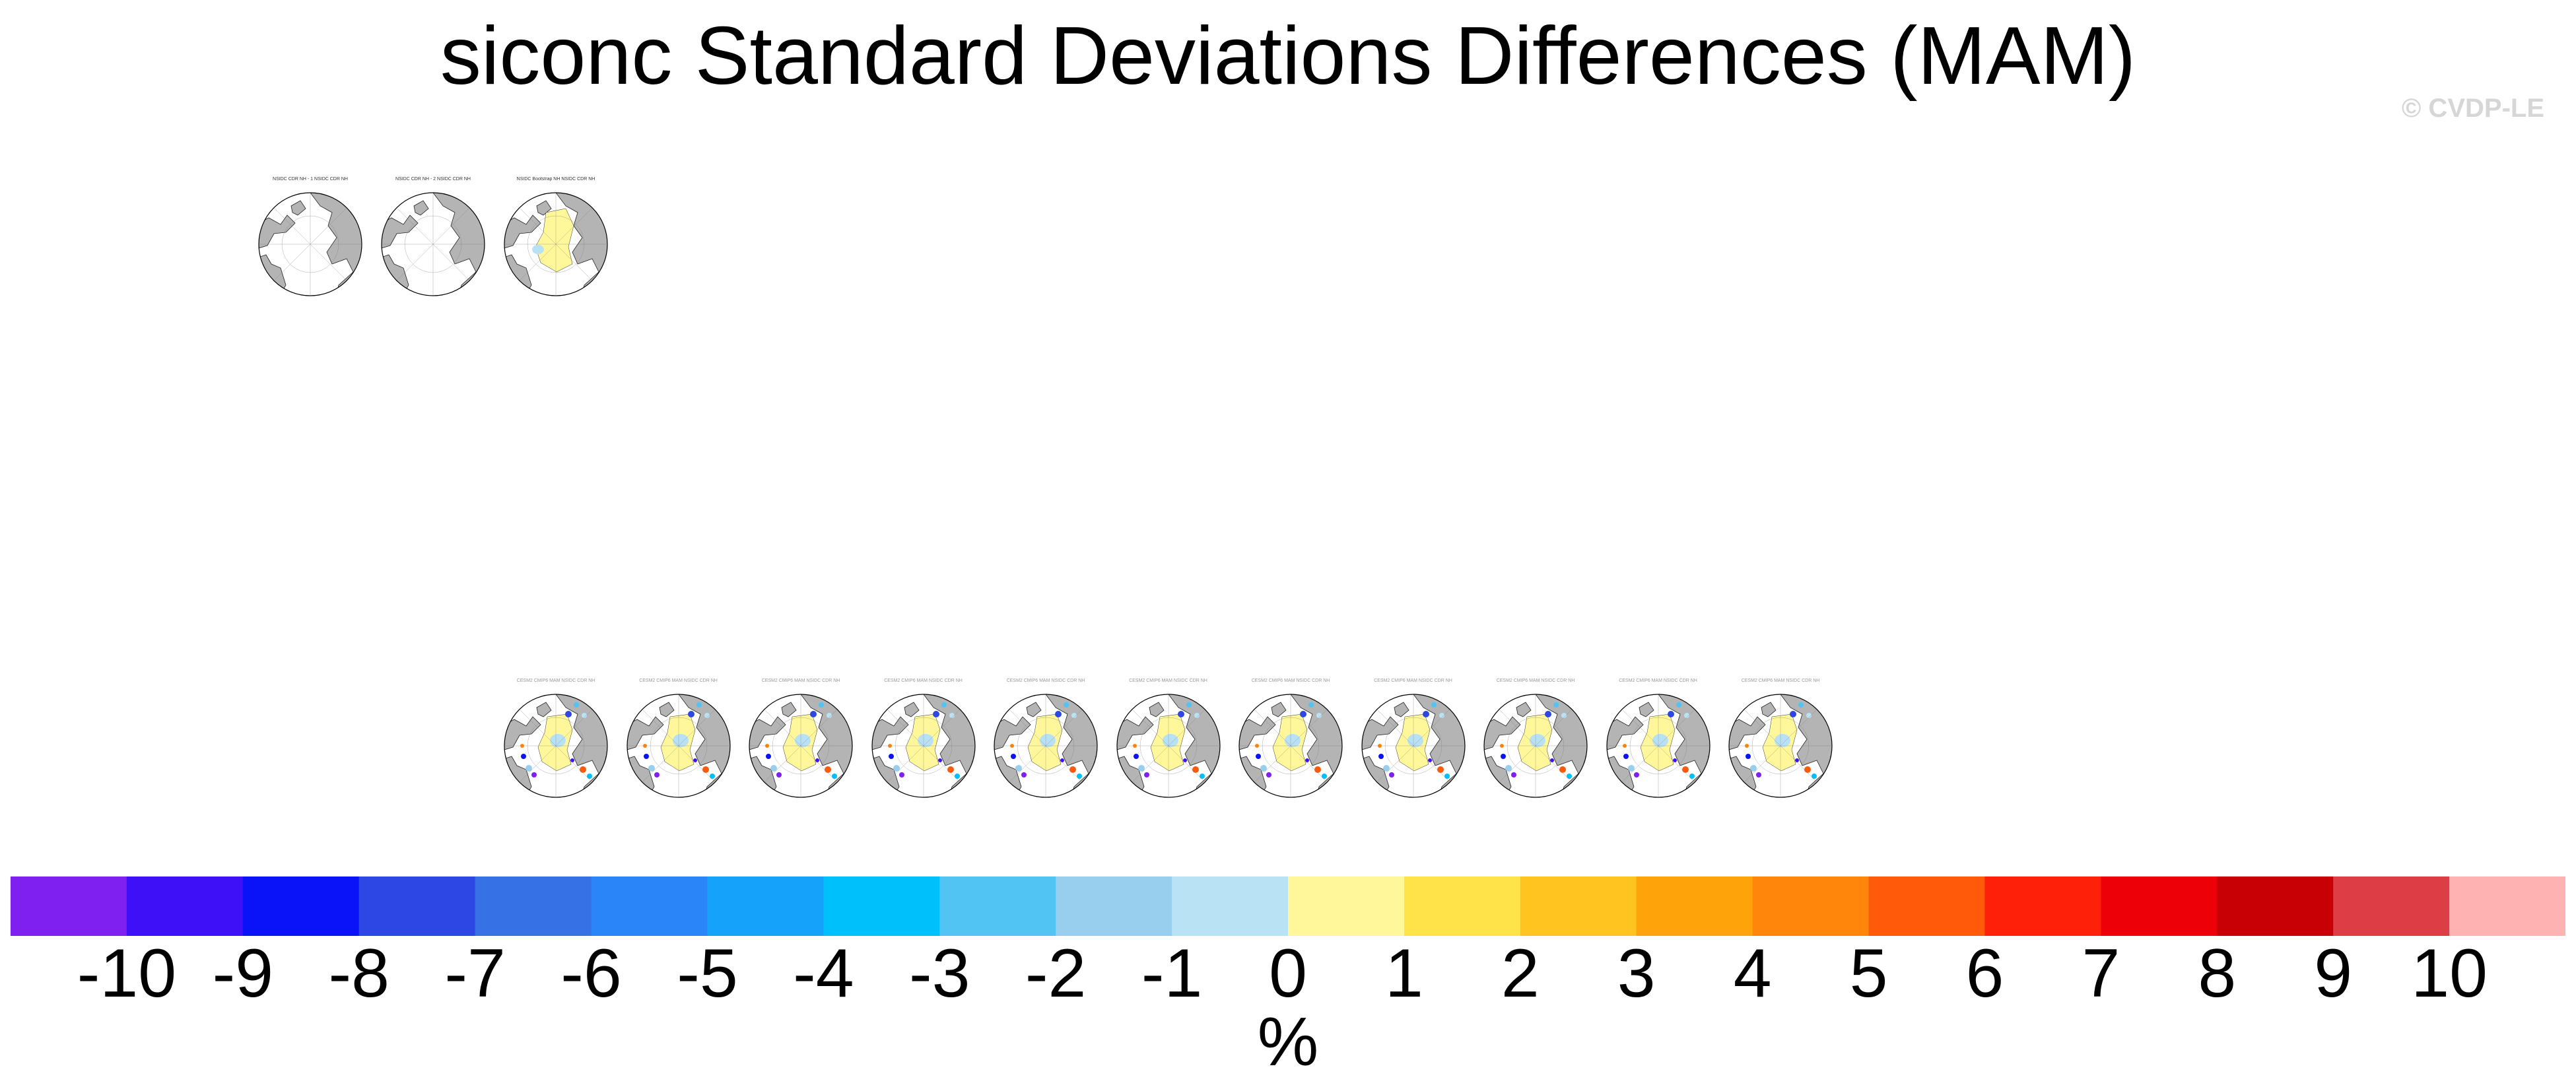 The height and width of the screenshot is (1091, 2576). Describe the element at coordinates (1868, 973) in the screenshot. I see `colorbar-tick-label: 5` at that location.